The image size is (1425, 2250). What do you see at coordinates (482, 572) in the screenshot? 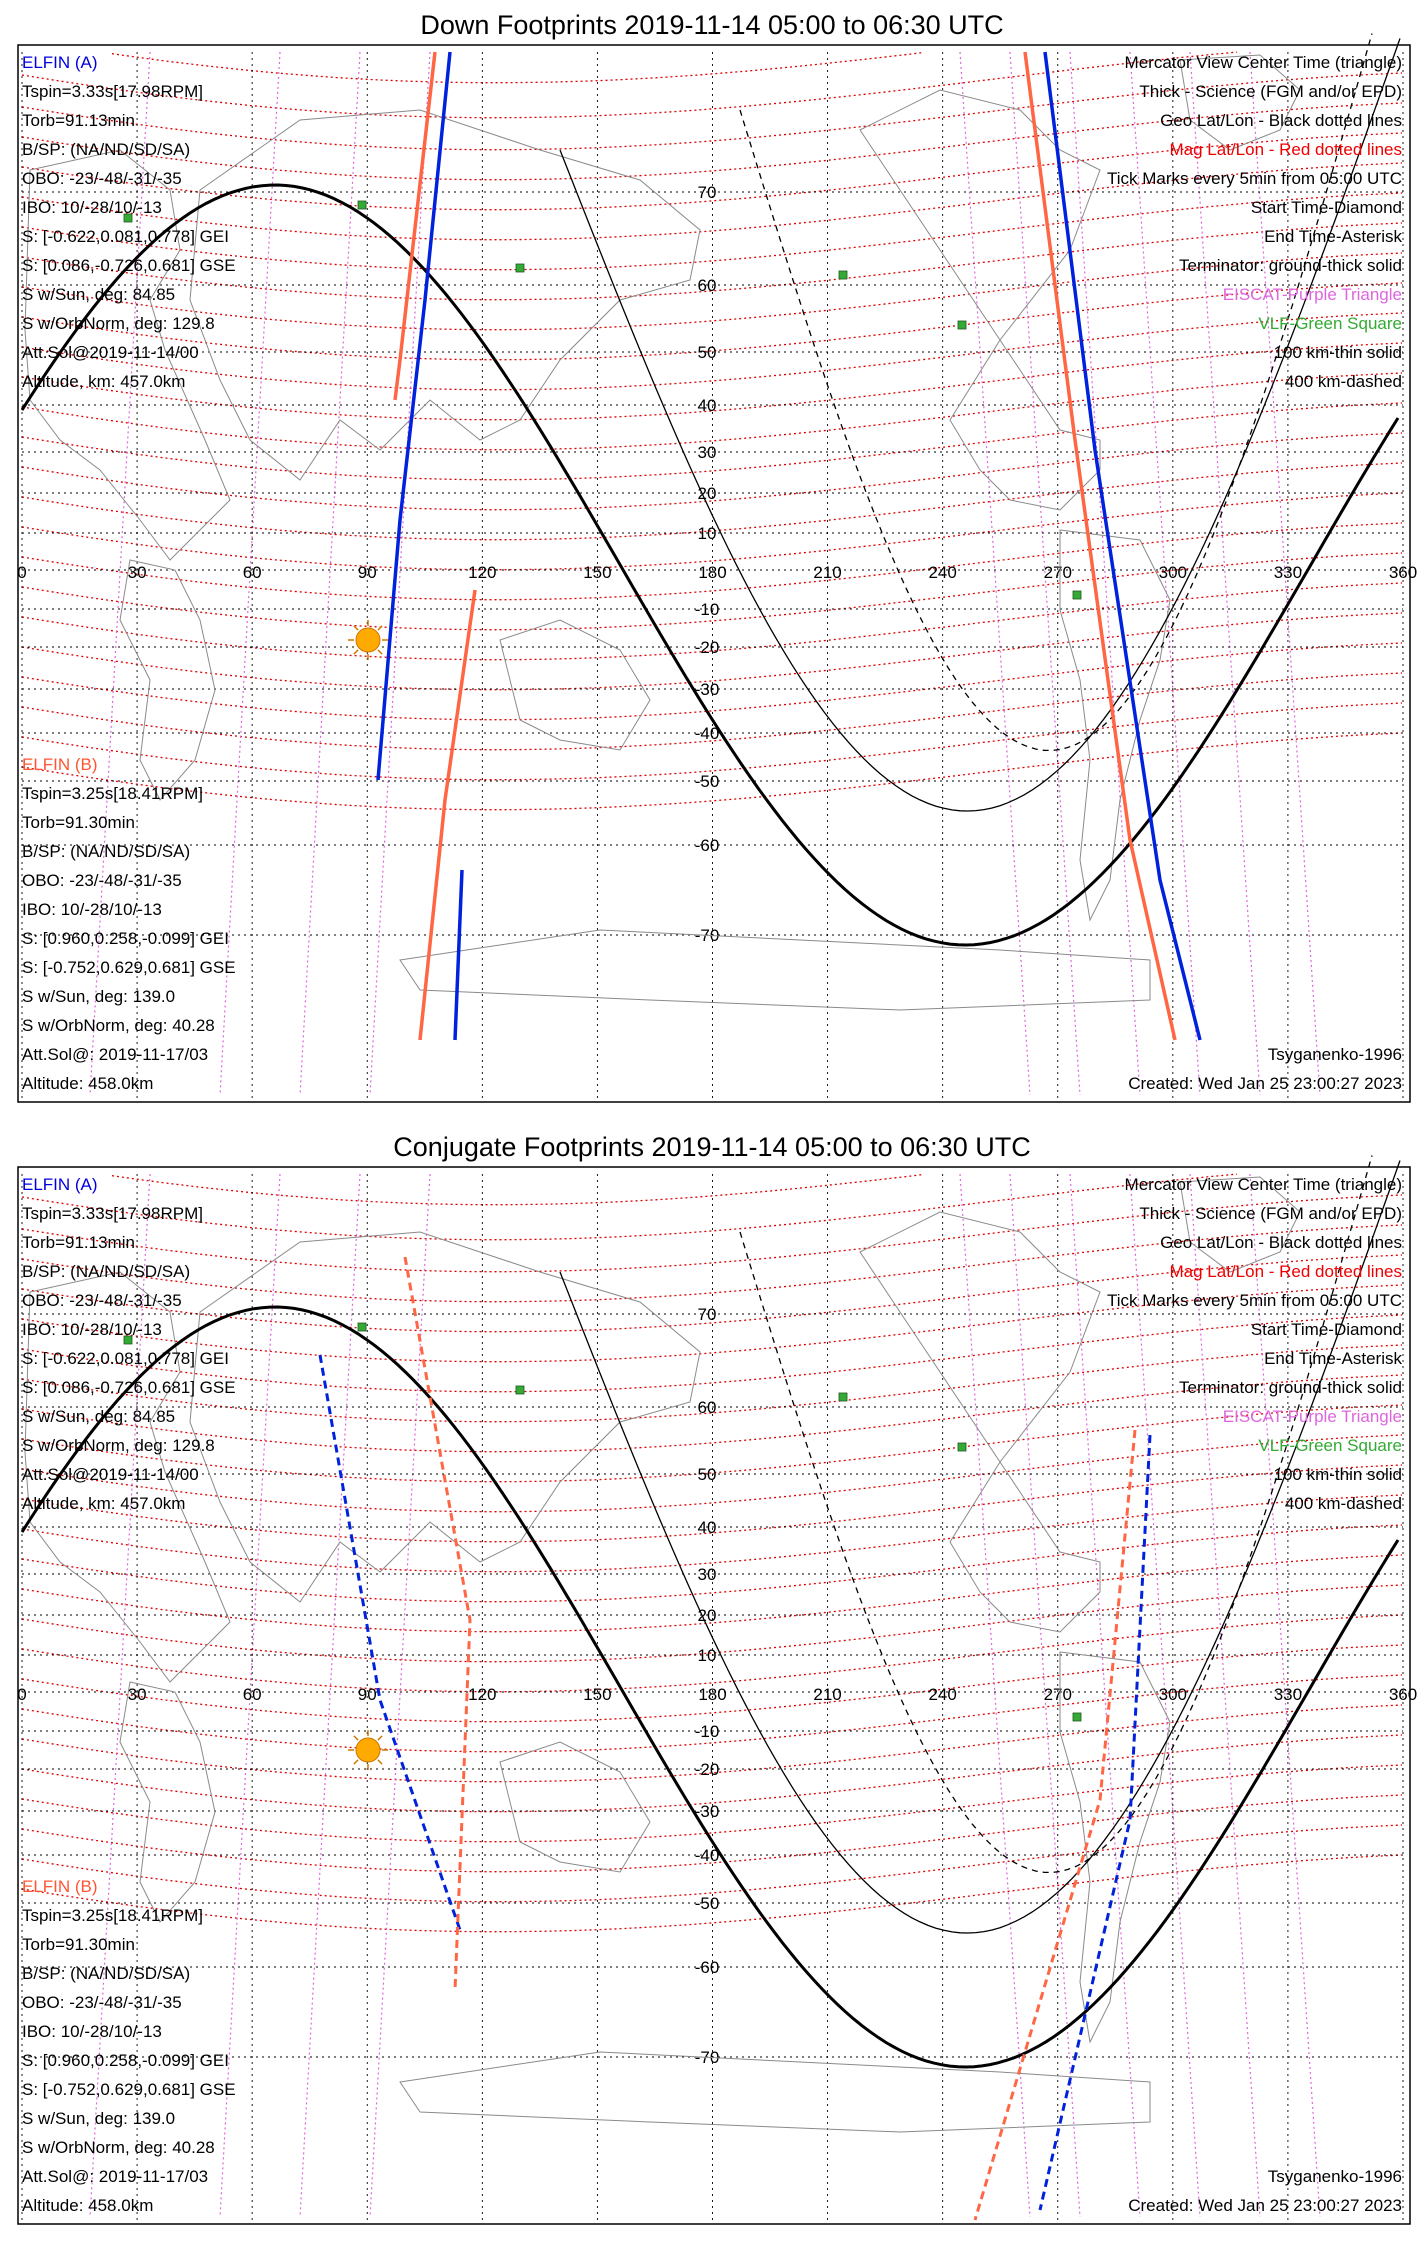
I see `longitude-tick-label: 120` at bounding box center [482, 572].